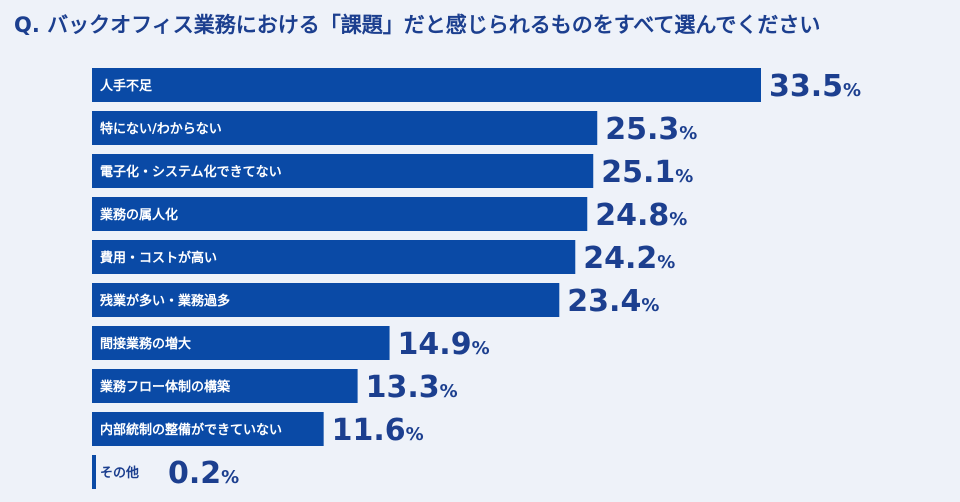 Image resolution: width=960 pixels, height=502 pixels. I want to click on bar-label-9: 内部統制の整備ができていない, so click(191, 430).